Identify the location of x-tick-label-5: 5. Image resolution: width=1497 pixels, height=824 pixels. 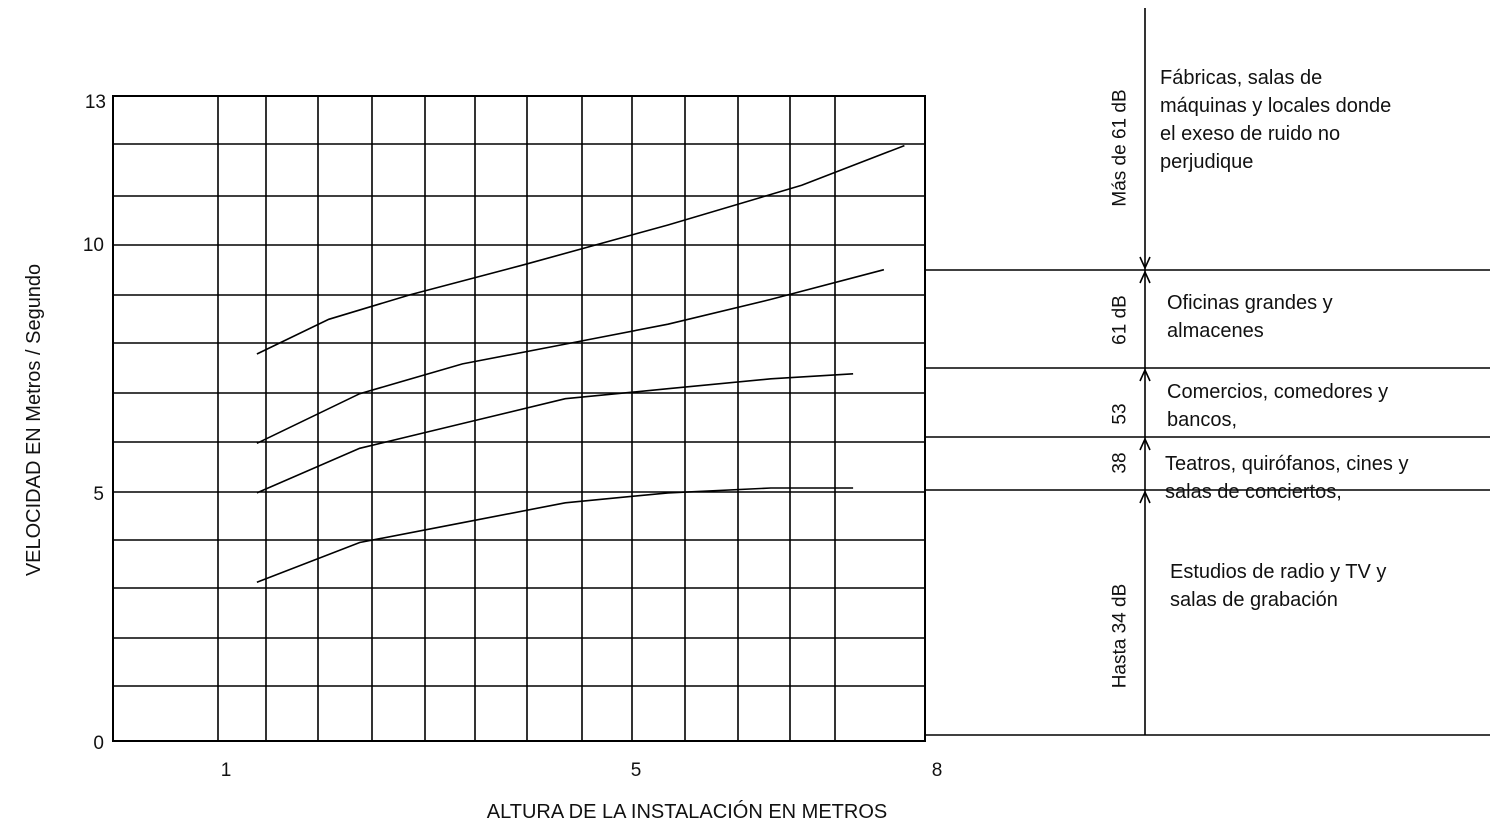
(636, 770).